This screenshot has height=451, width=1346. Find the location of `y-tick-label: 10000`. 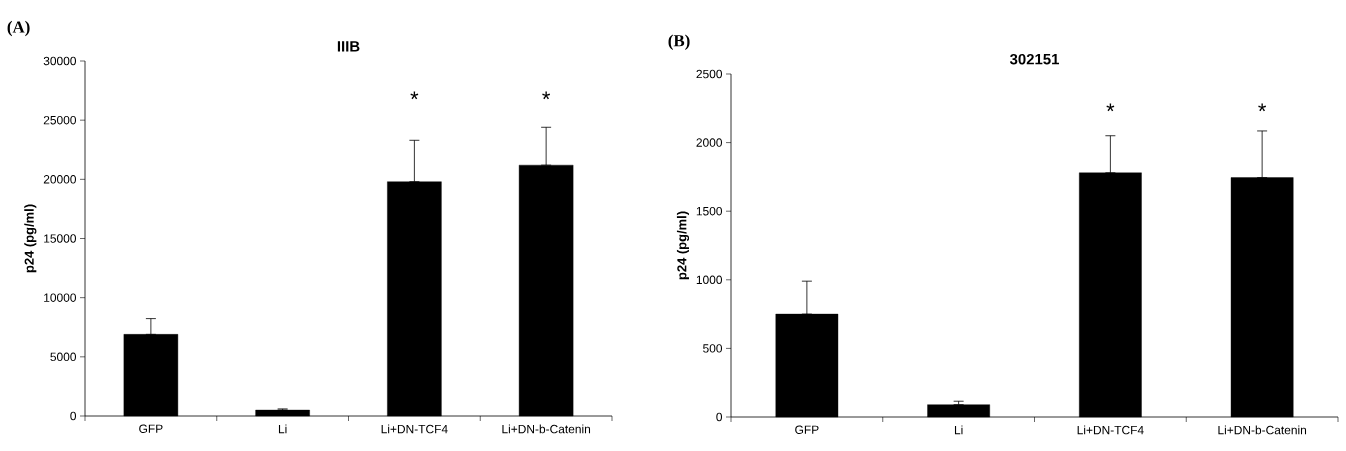

y-tick-label: 10000 is located at coordinates (60, 297).